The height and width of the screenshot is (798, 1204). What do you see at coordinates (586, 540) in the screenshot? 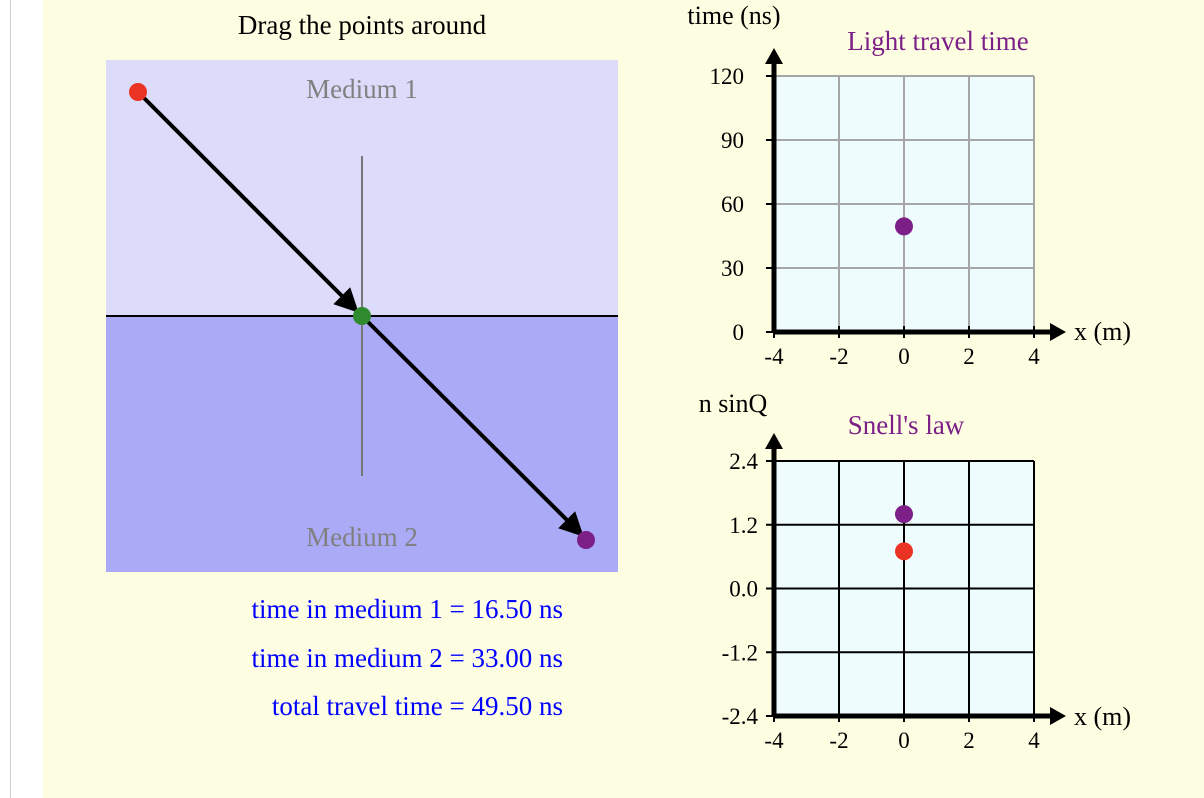
I see `end-point-handle` at bounding box center [586, 540].